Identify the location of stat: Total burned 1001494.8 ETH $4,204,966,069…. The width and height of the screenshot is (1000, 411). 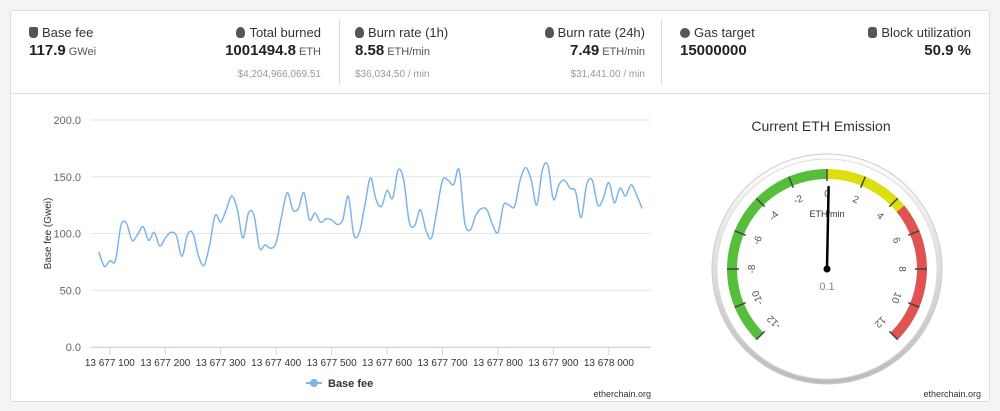
(273, 52).